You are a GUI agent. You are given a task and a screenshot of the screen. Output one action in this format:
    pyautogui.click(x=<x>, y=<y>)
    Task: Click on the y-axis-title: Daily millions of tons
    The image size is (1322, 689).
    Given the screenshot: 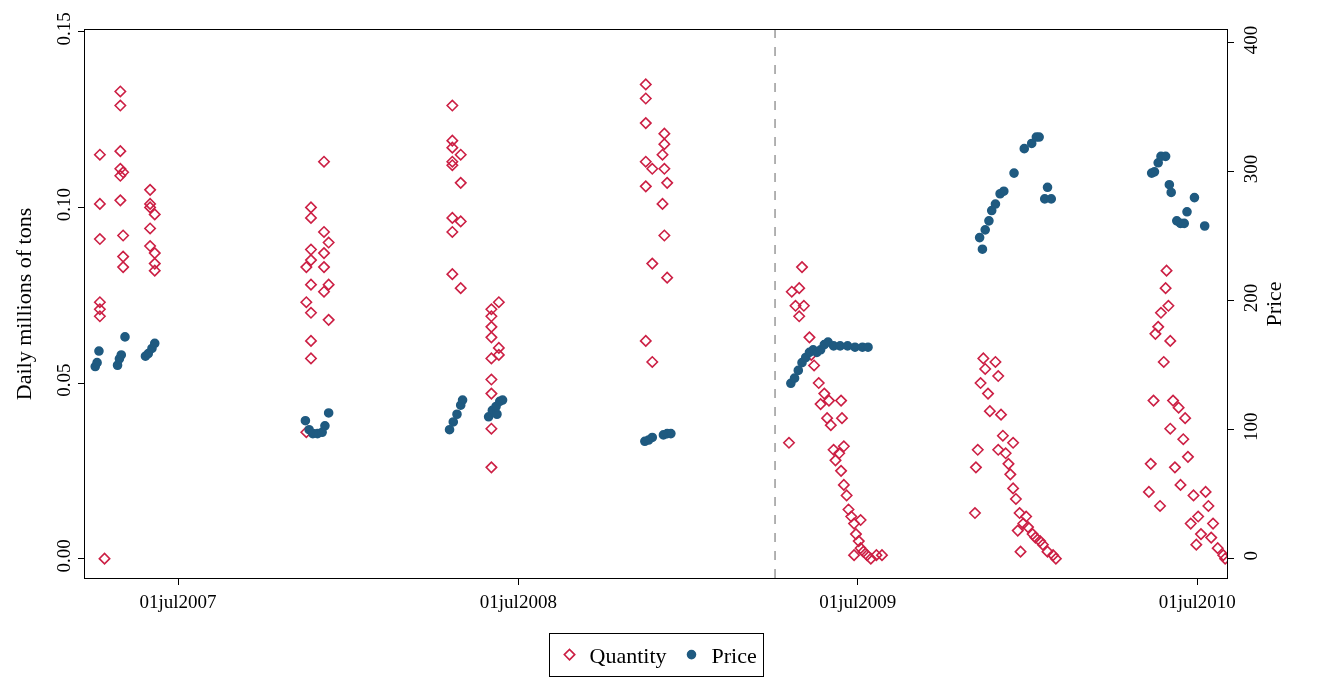 What is the action you would take?
    pyautogui.click(x=24, y=304)
    